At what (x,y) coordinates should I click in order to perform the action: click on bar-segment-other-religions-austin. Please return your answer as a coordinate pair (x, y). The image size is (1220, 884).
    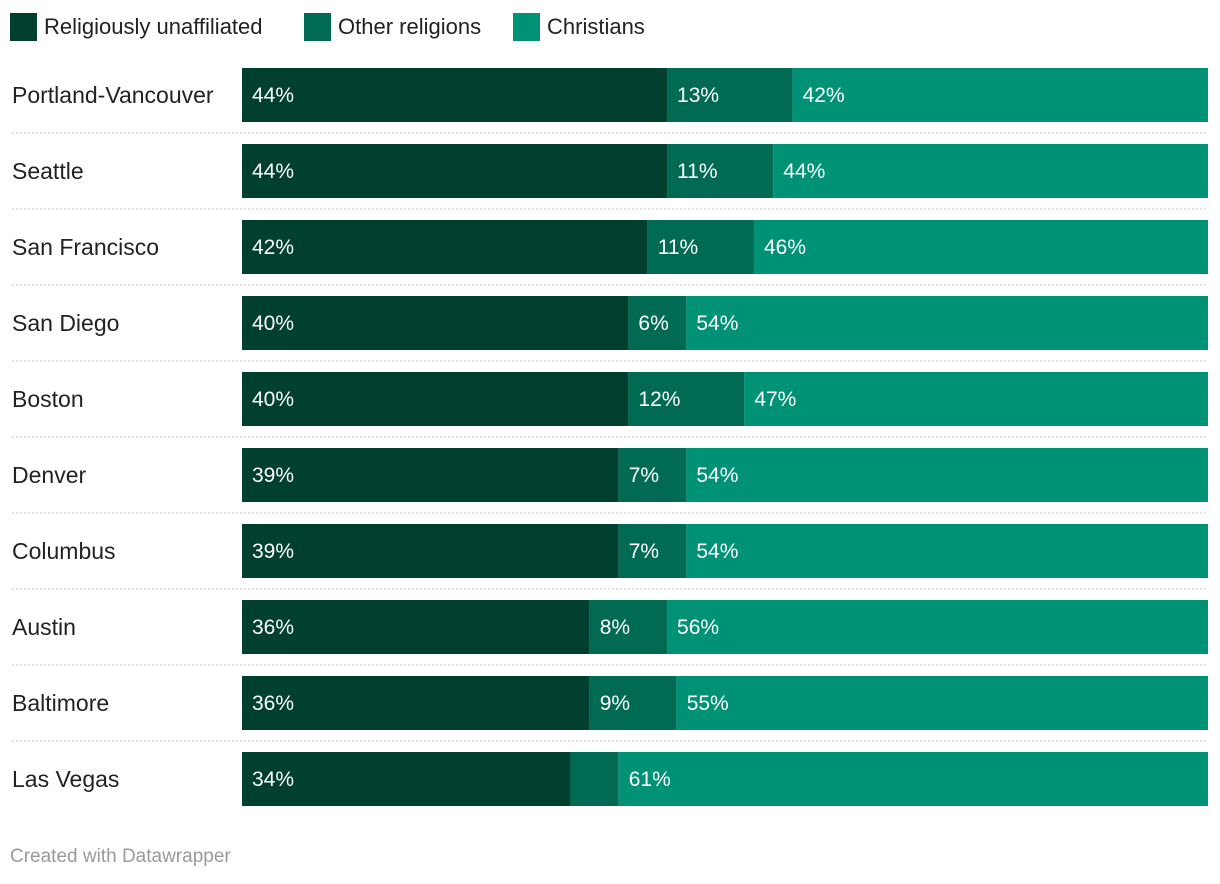
    Looking at the image, I should click on (628, 627).